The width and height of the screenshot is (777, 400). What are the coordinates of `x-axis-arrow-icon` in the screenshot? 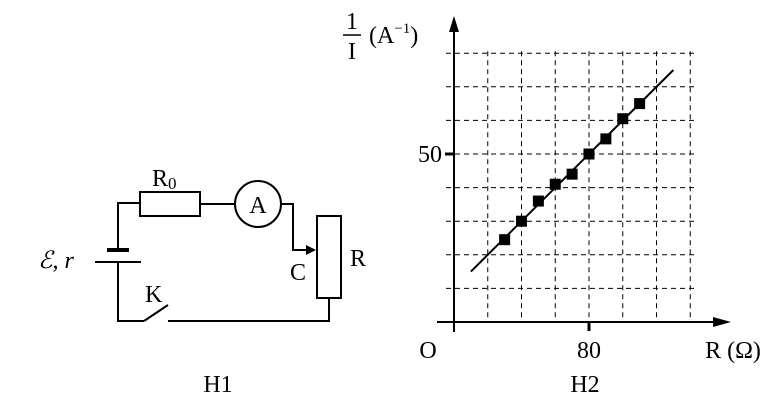 It's located at (722, 322).